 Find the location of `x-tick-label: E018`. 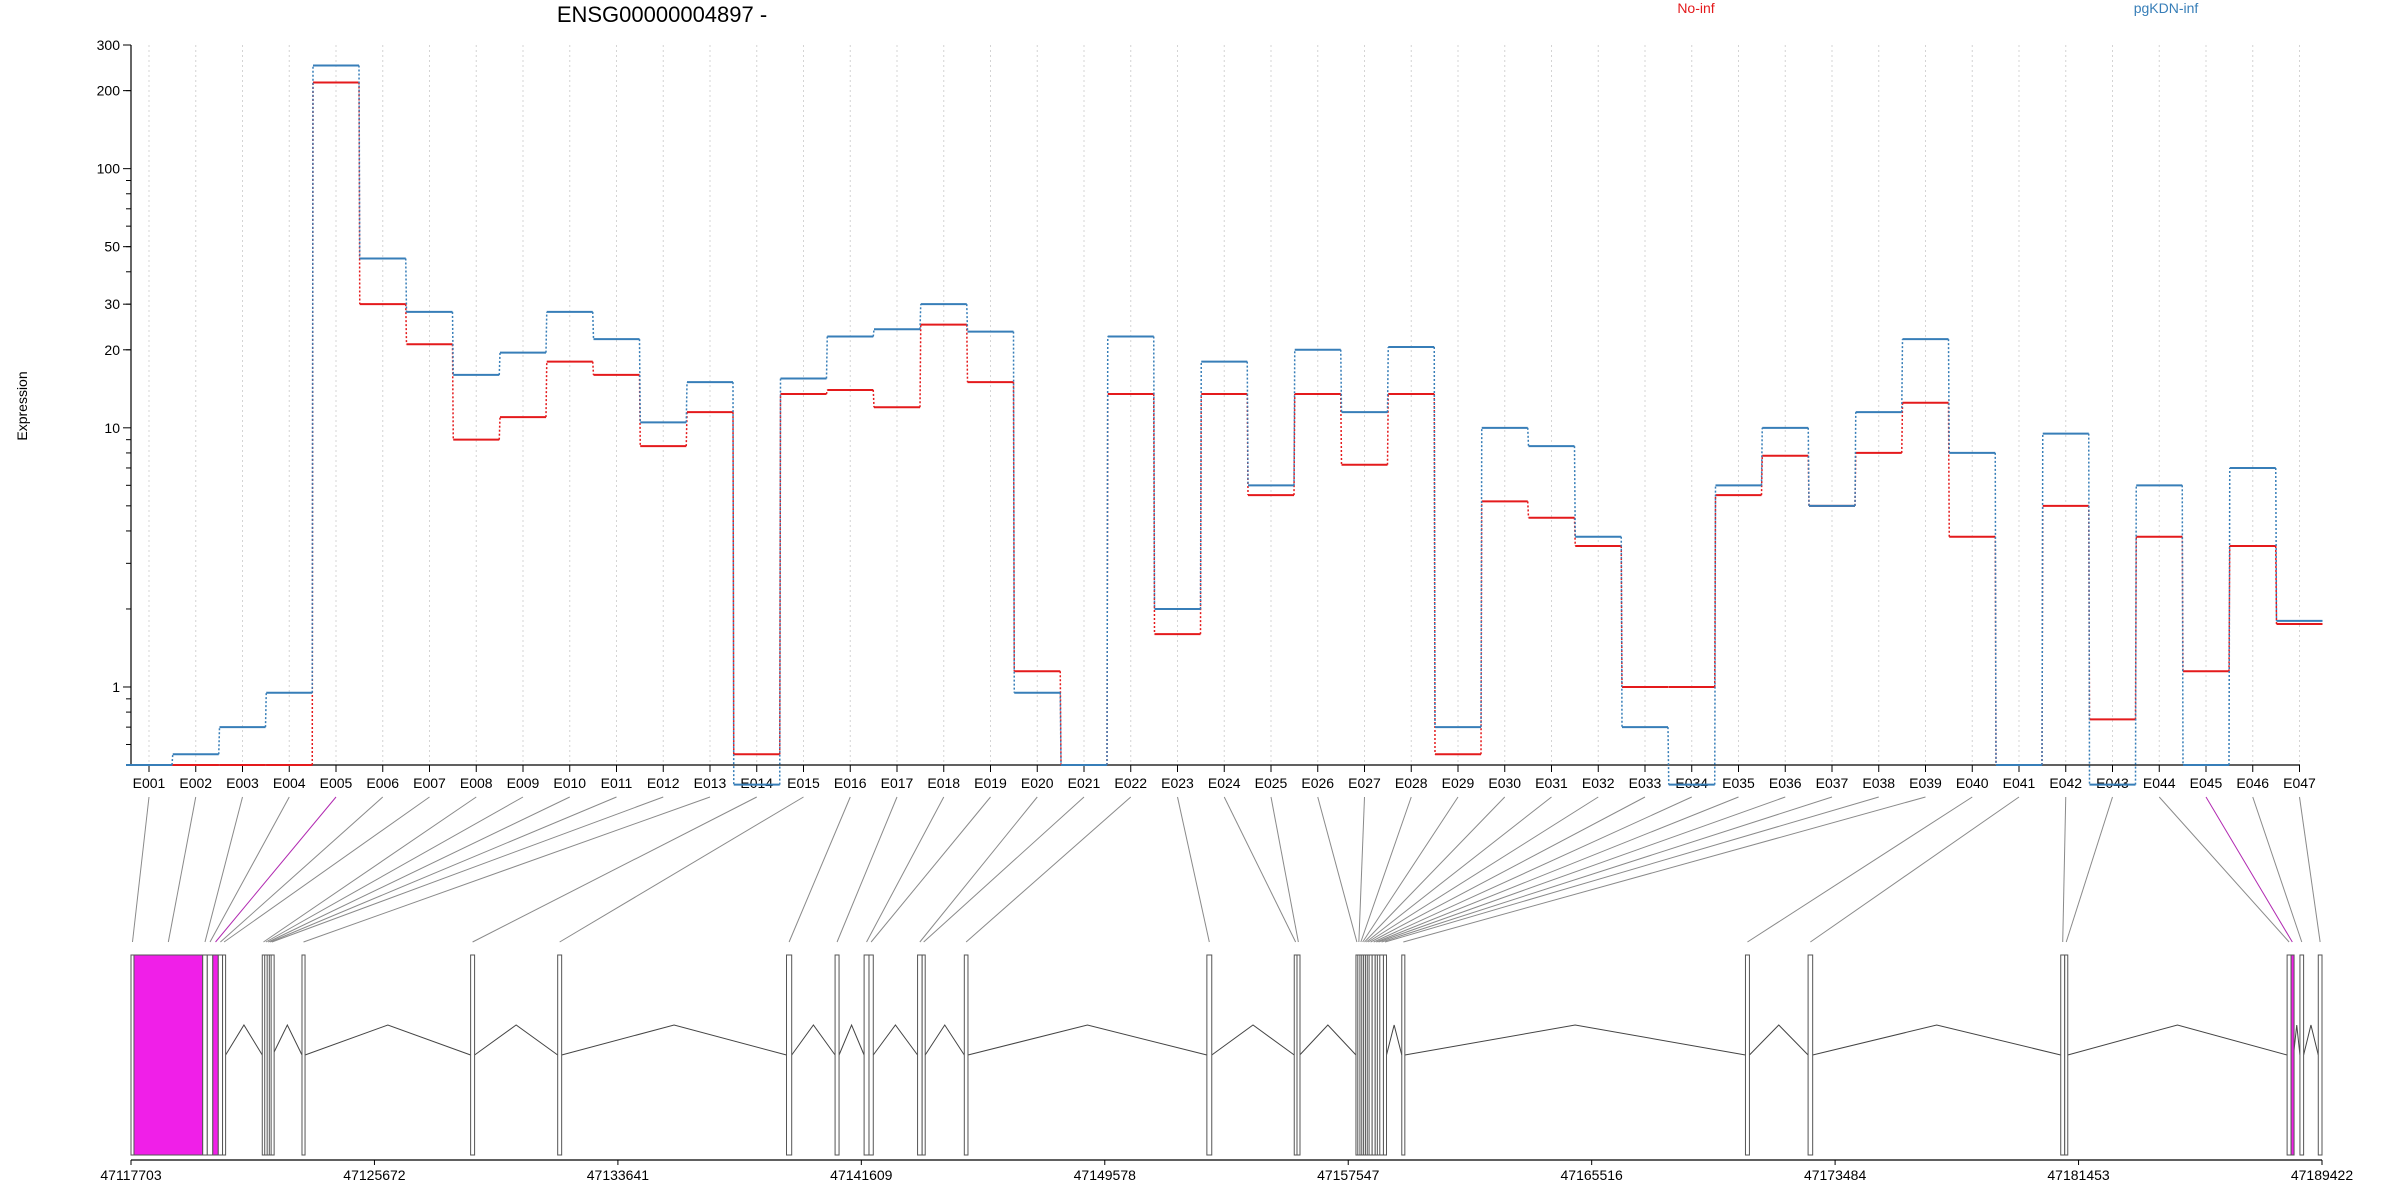

x-tick-label: E018 is located at coordinates (943, 783).